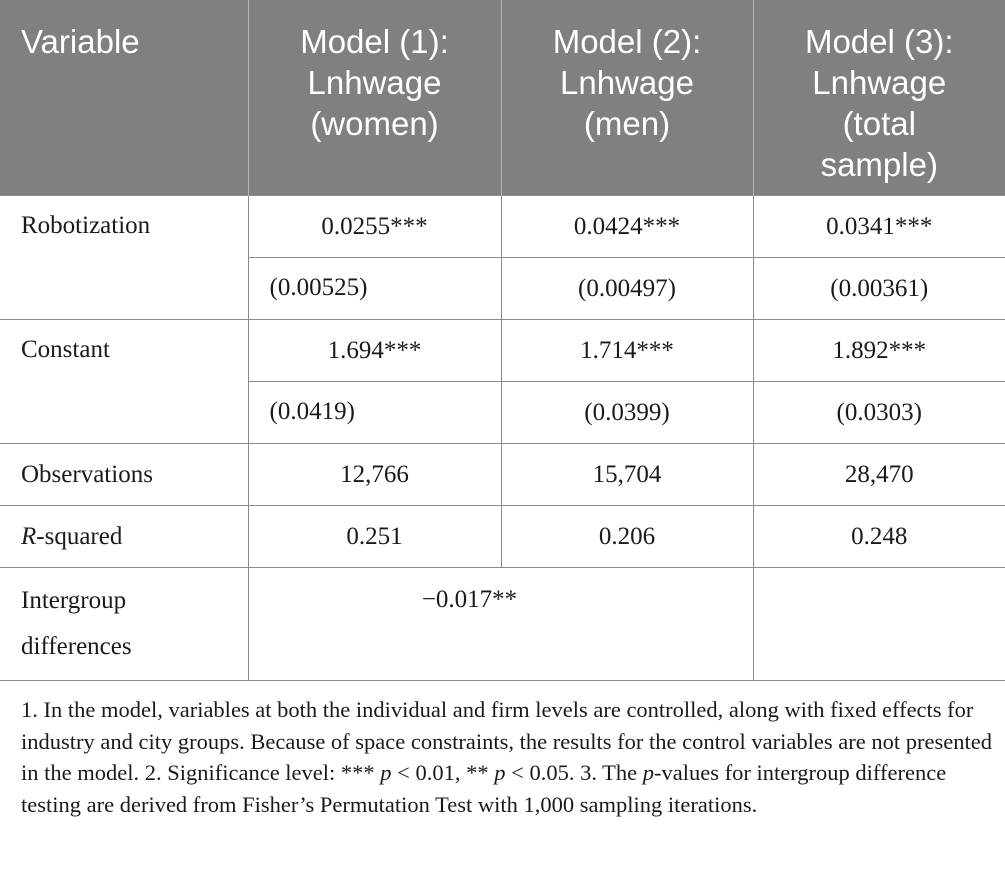 The image size is (1005, 881). I want to click on cell-coef: 1.694***, so click(374, 350).